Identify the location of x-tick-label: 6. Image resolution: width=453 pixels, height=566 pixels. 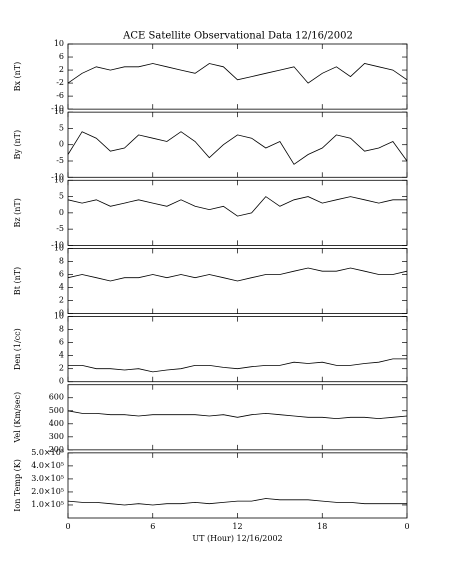
(152, 526).